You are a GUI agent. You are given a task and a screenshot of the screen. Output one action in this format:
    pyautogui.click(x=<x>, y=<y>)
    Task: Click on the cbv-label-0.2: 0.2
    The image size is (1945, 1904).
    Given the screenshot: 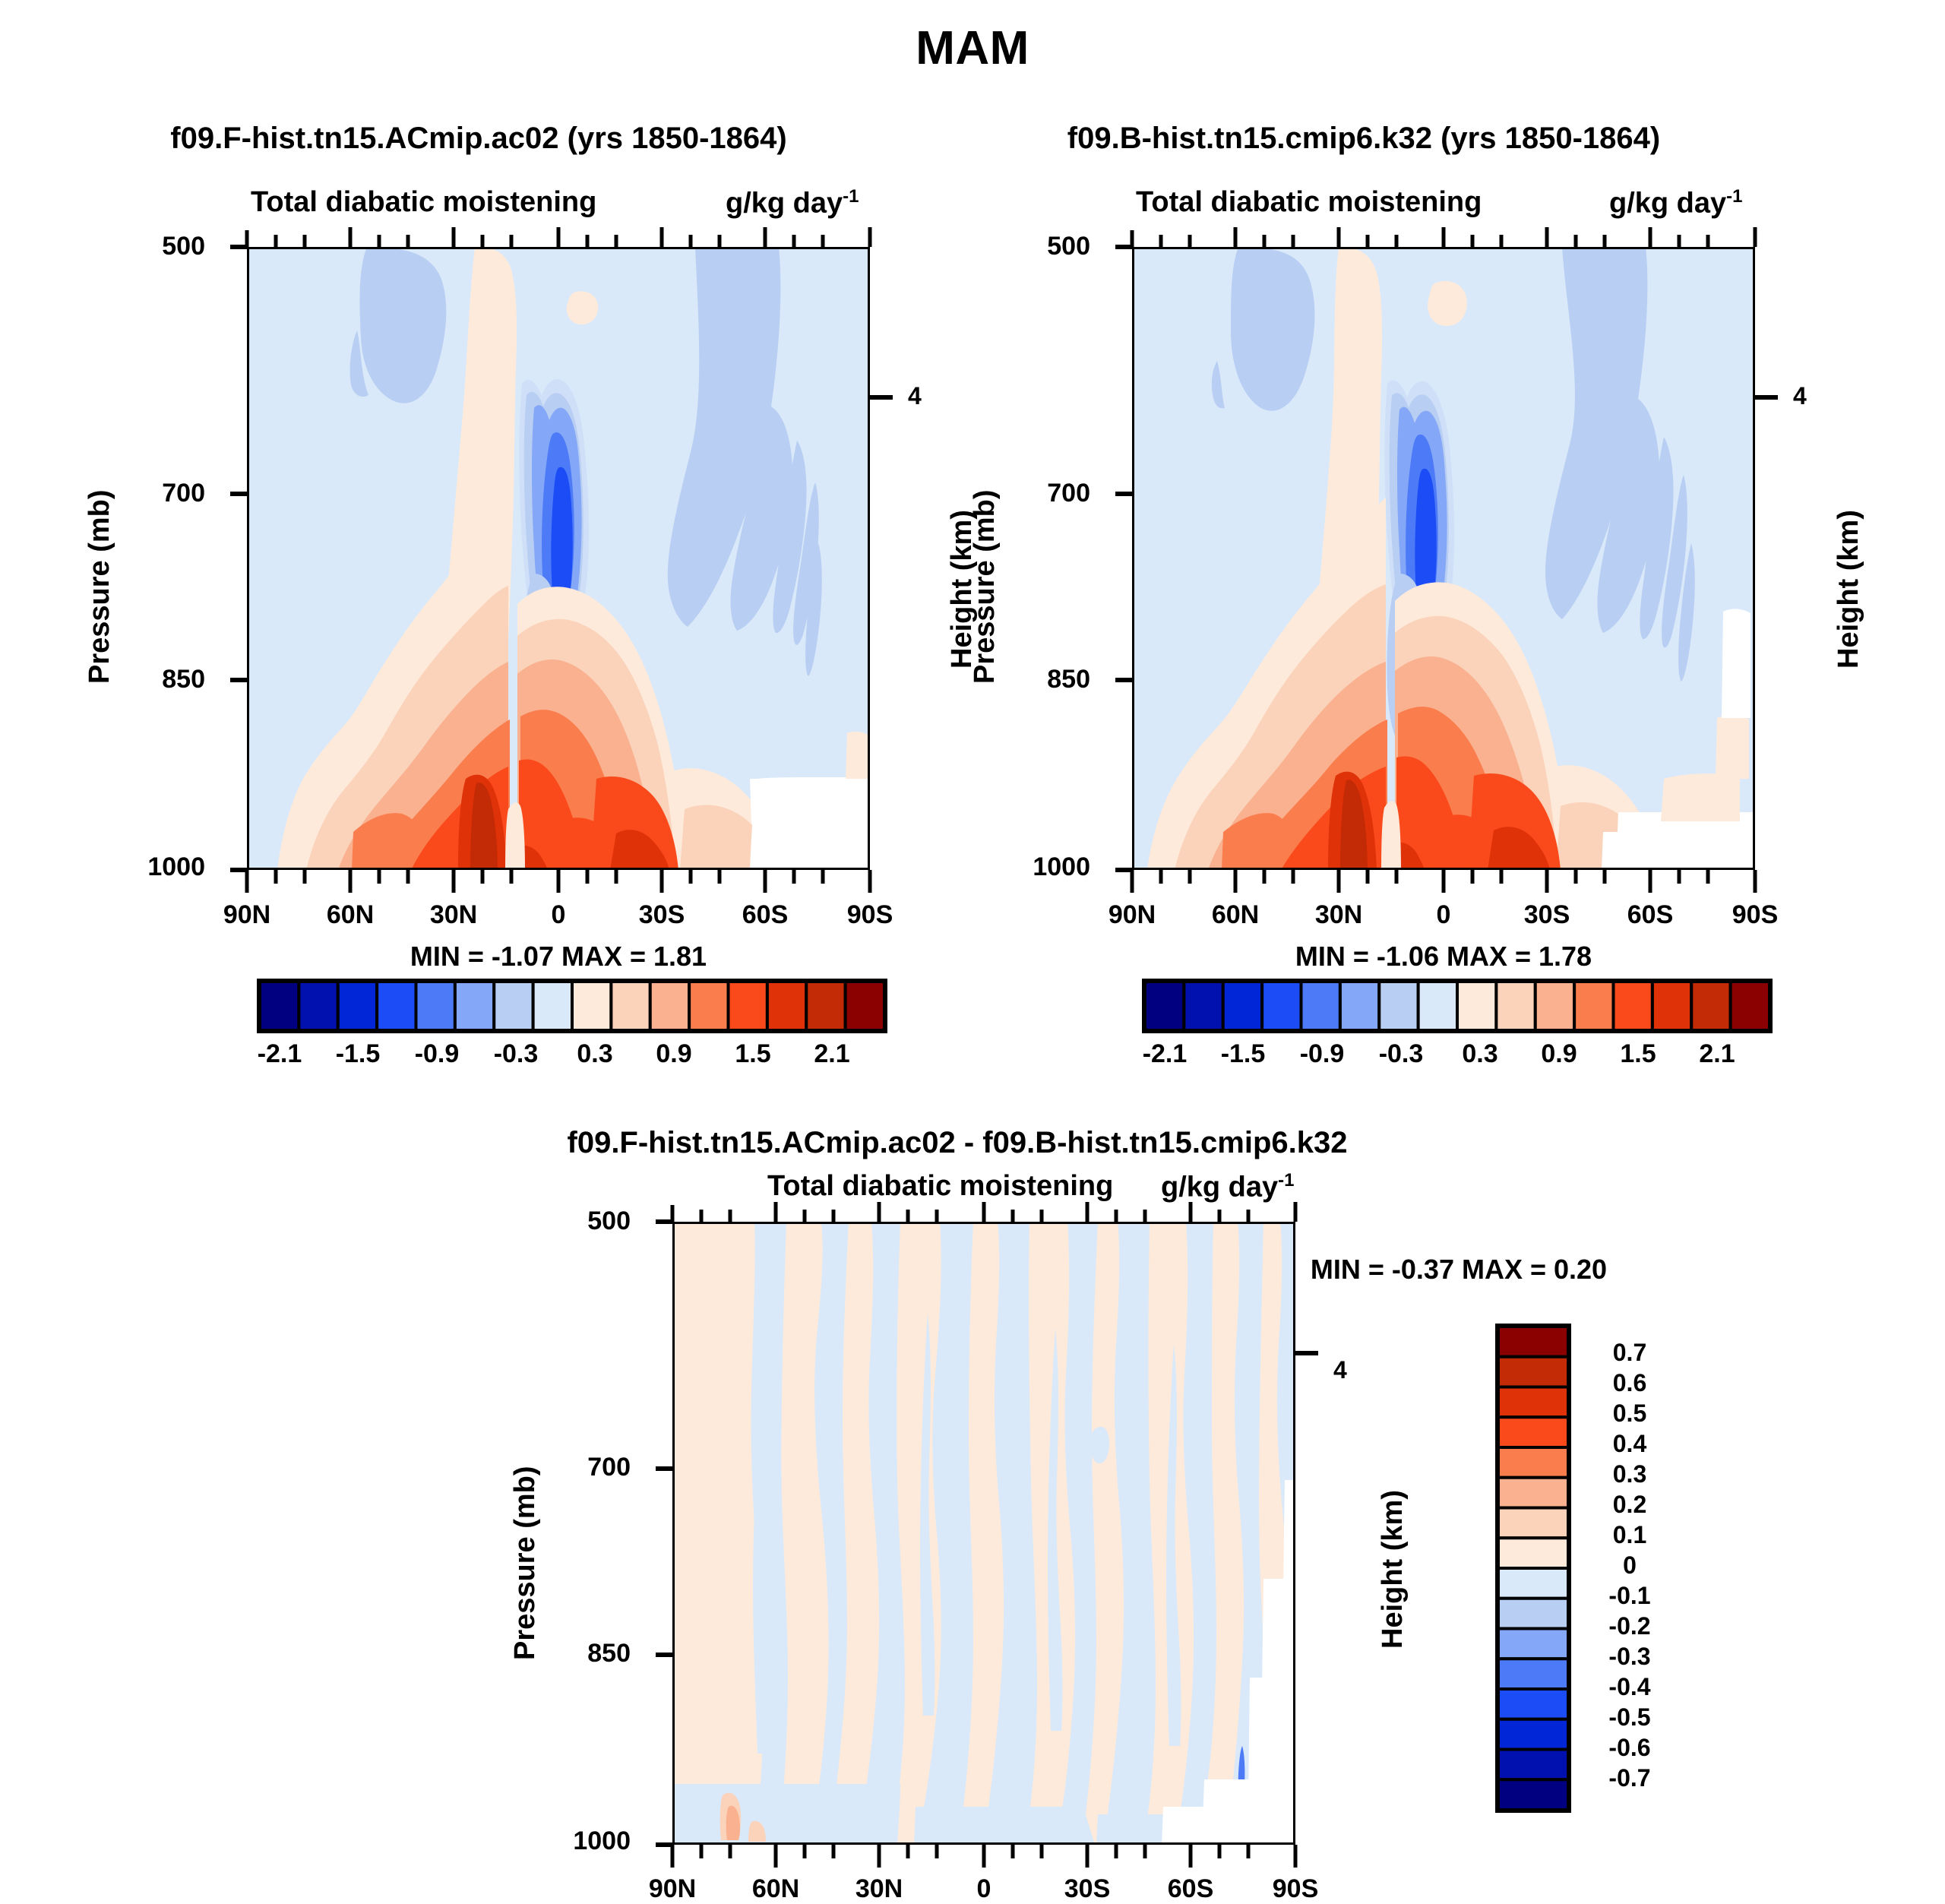 What is the action you would take?
    pyautogui.click(x=1629, y=1504)
    